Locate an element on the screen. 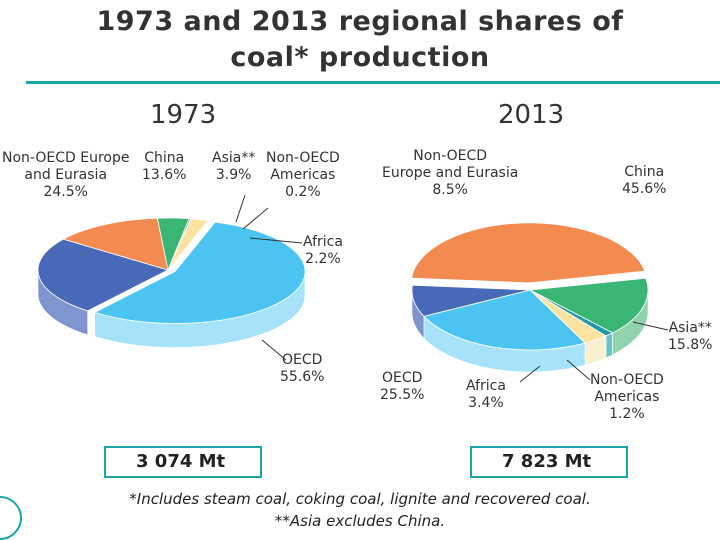 This screenshot has height=540, width=720. slice-1973-africa is located at coordinates (188, 244).